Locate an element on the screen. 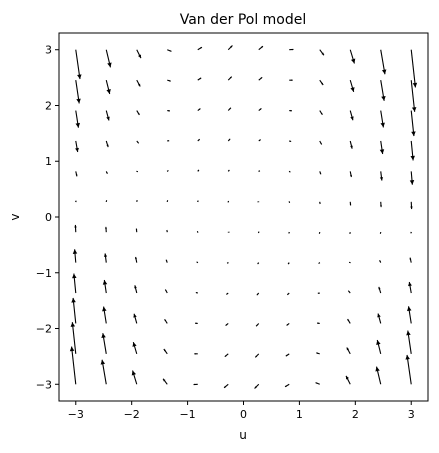  chart-title: Van der Pol model is located at coordinates (243, 20).